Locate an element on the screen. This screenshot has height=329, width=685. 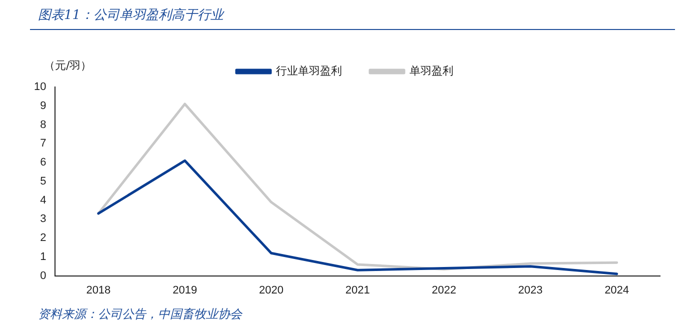
x-tick-label: 2019 is located at coordinates (185, 290).